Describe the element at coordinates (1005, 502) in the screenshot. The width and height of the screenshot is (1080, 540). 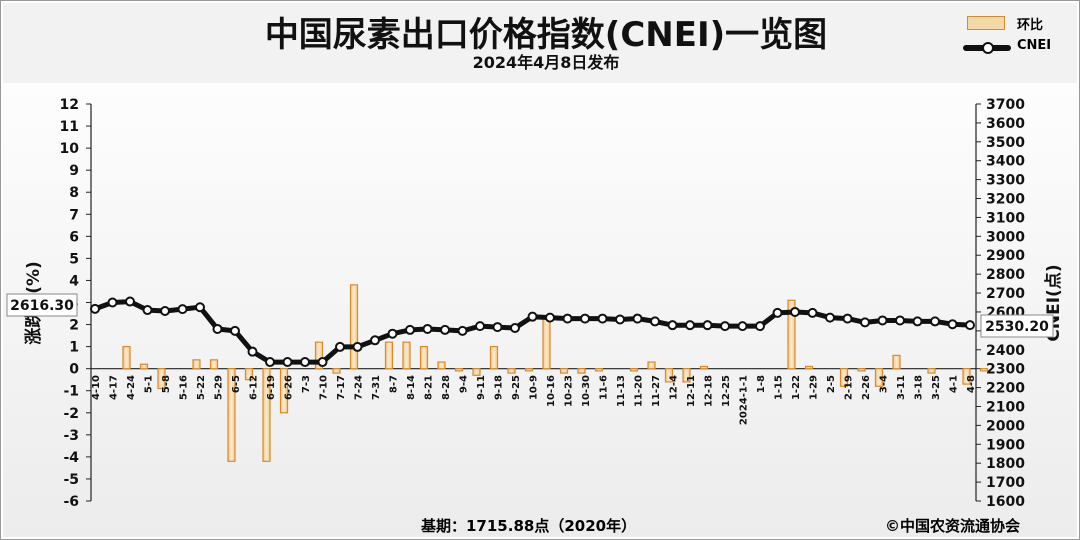
I see `y-right-tick-label: 1600` at that location.